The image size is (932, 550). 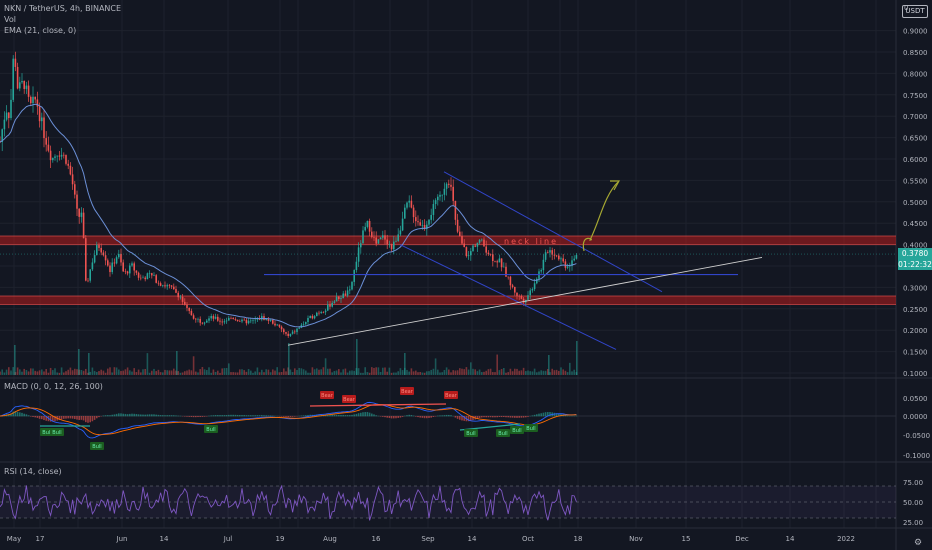 I want to click on price-tick: 0.5500, so click(x=915, y=181).